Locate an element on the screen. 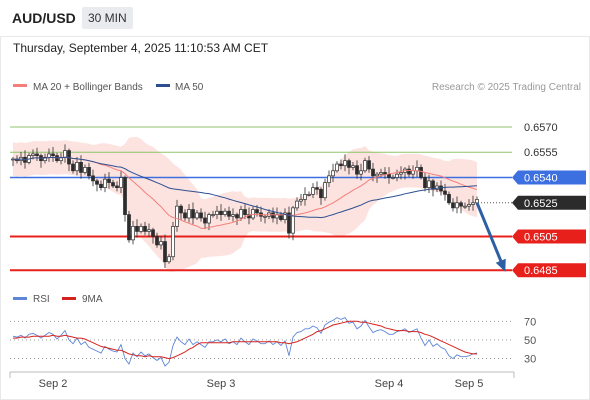 This screenshot has width=590, height=400. time-tick-label: Sep 4 is located at coordinates (389, 384).